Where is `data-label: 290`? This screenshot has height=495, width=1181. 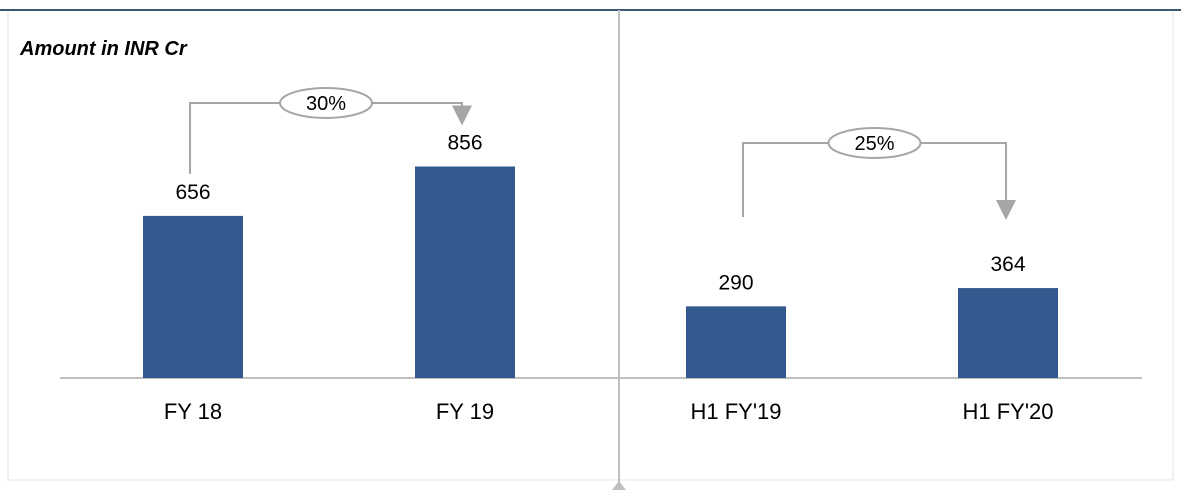 data-label: 290 is located at coordinates (735, 282).